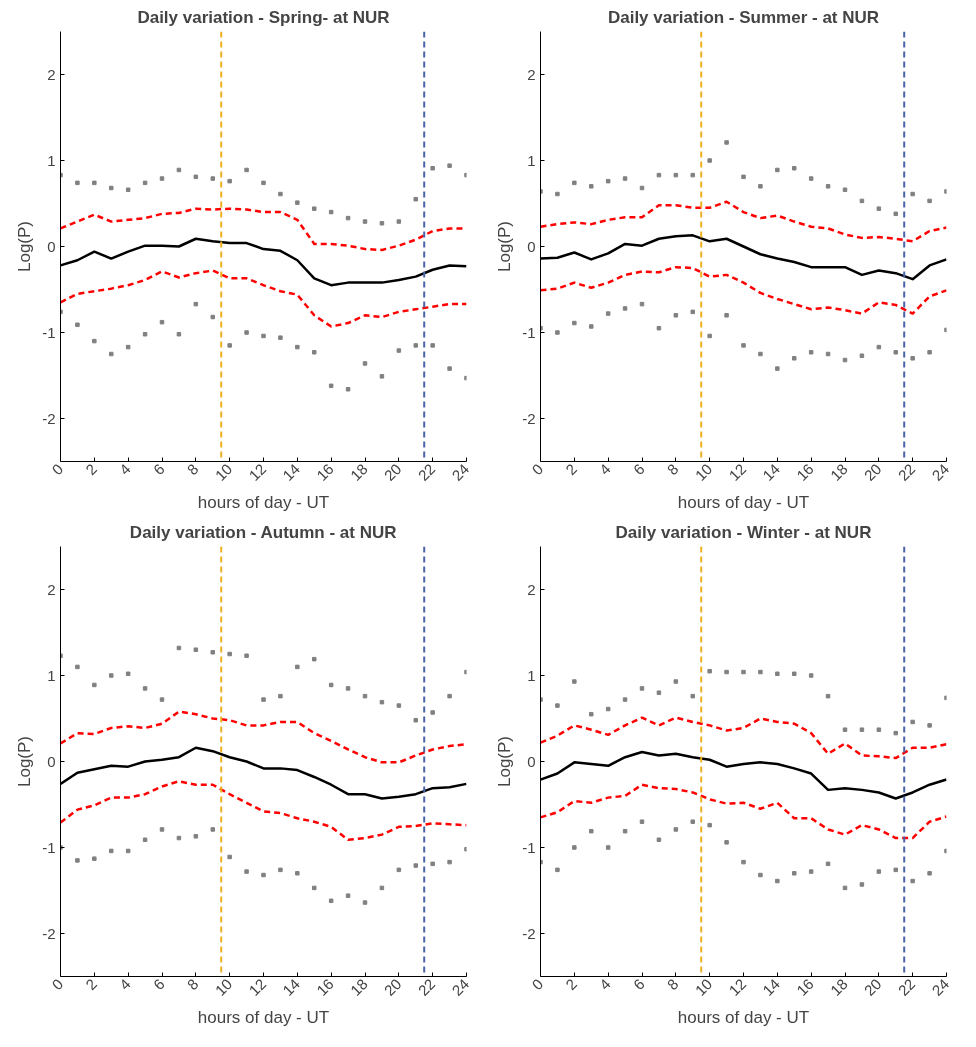  What do you see at coordinates (263, 532) in the screenshot?
I see `chart-title: Daily variation - Autumn - at NUR` at bounding box center [263, 532].